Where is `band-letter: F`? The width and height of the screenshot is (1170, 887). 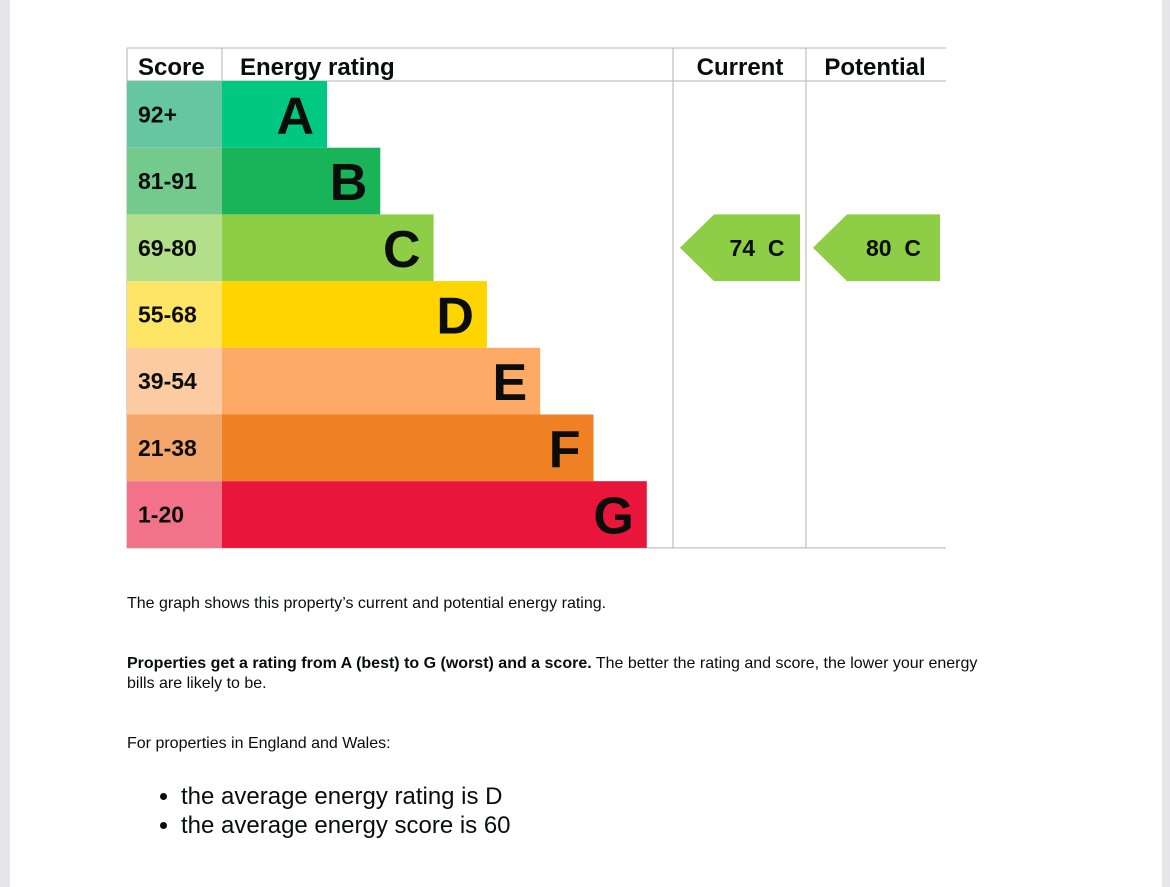 band-letter: F is located at coordinates (565, 450).